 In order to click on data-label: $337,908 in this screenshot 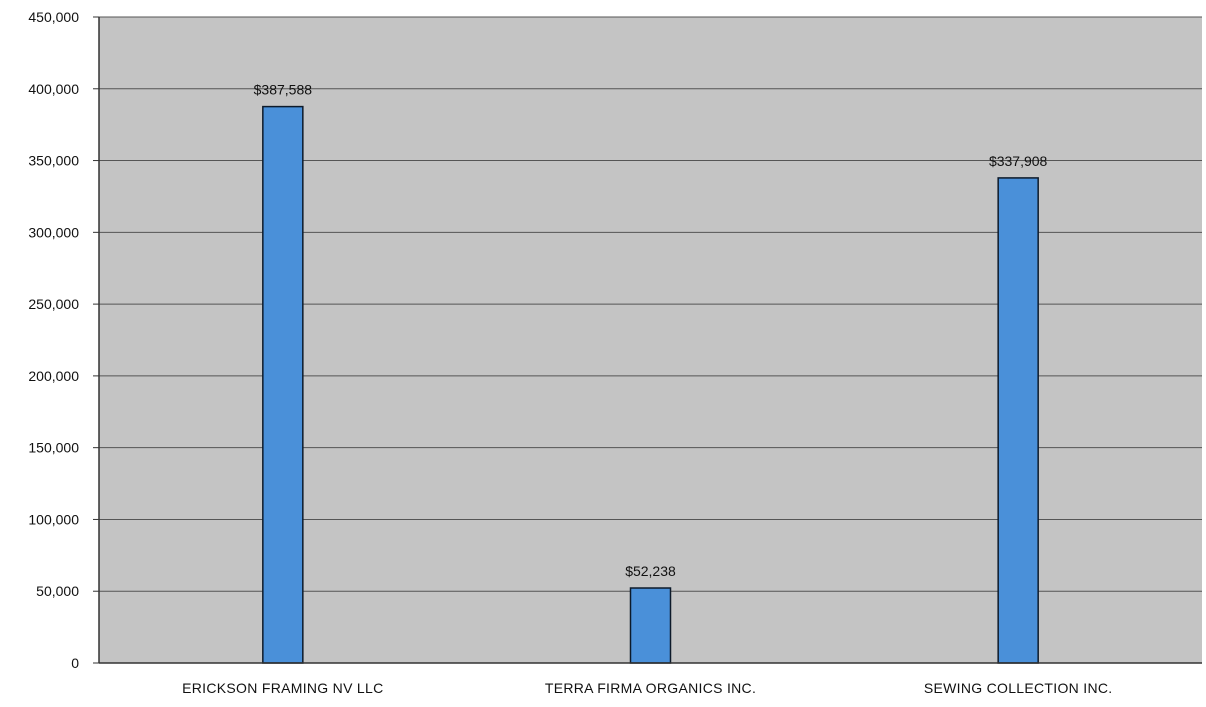, I will do `click(1018, 161)`.